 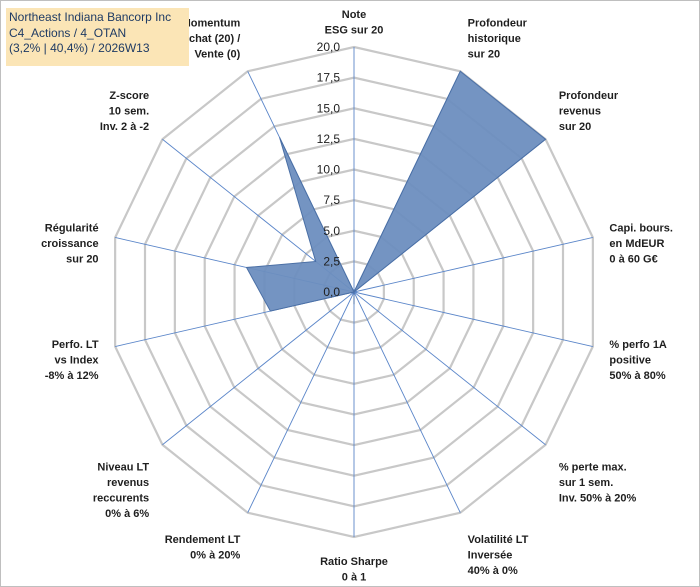 What do you see at coordinates (494, 39) in the screenshot?
I see `axis-label-line: historique` at bounding box center [494, 39].